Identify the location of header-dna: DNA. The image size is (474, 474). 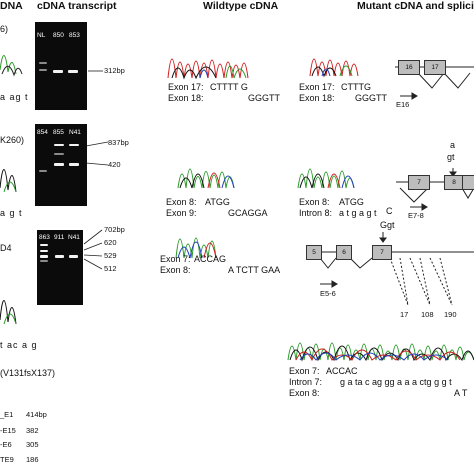
(11, 6).